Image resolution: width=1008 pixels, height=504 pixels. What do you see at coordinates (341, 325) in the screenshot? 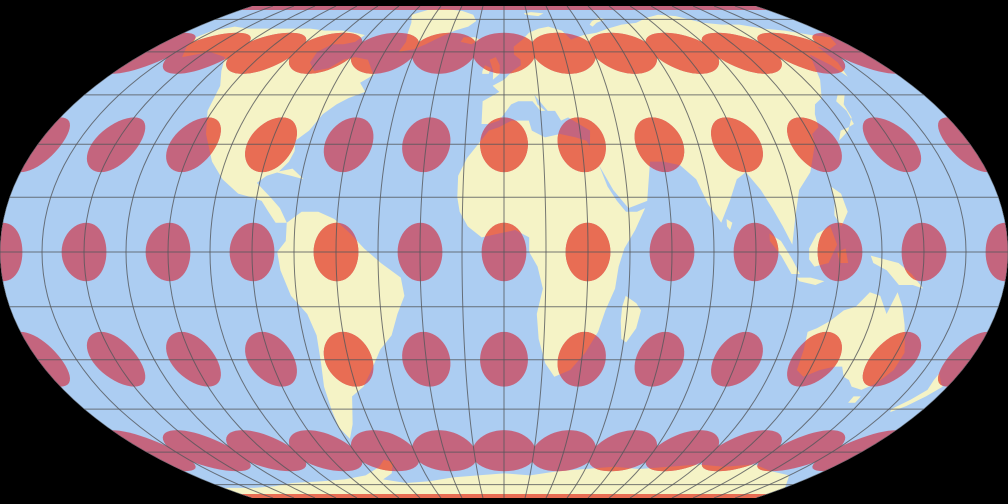
I see `land-south-america` at bounding box center [341, 325].